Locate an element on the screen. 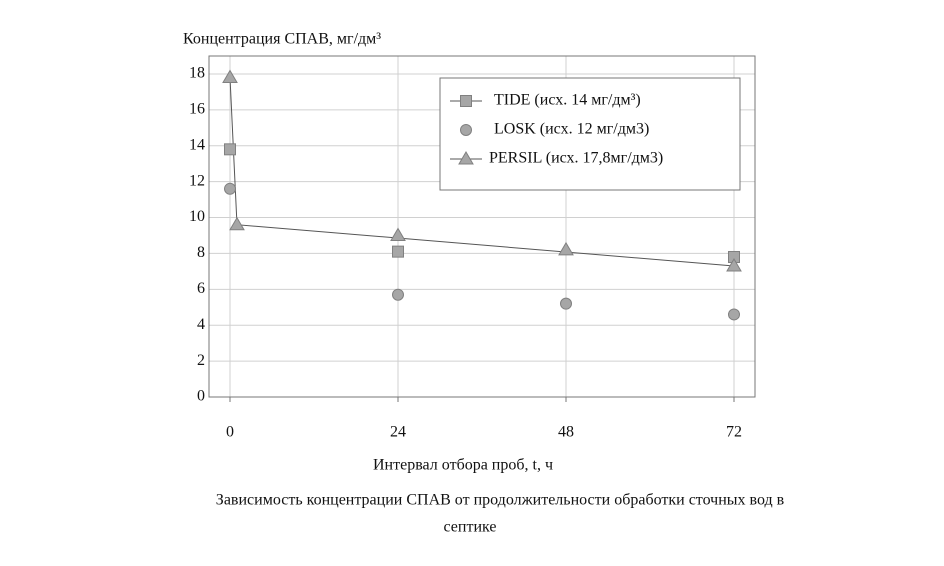 The height and width of the screenshot is (566, 944). y-tick-label: 0 is located at coordinates (201, 396).